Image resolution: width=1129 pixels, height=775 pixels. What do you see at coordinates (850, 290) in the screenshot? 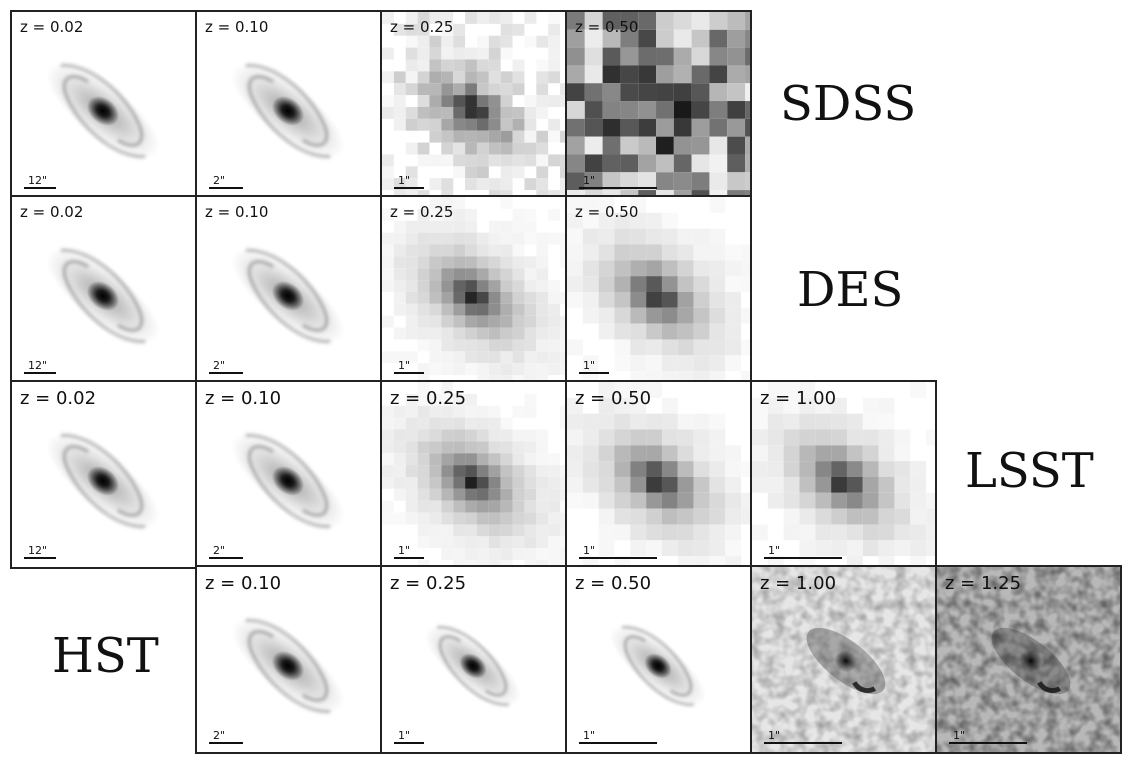
I see `survey-label-des: DES` at bounding box center [850, 290].